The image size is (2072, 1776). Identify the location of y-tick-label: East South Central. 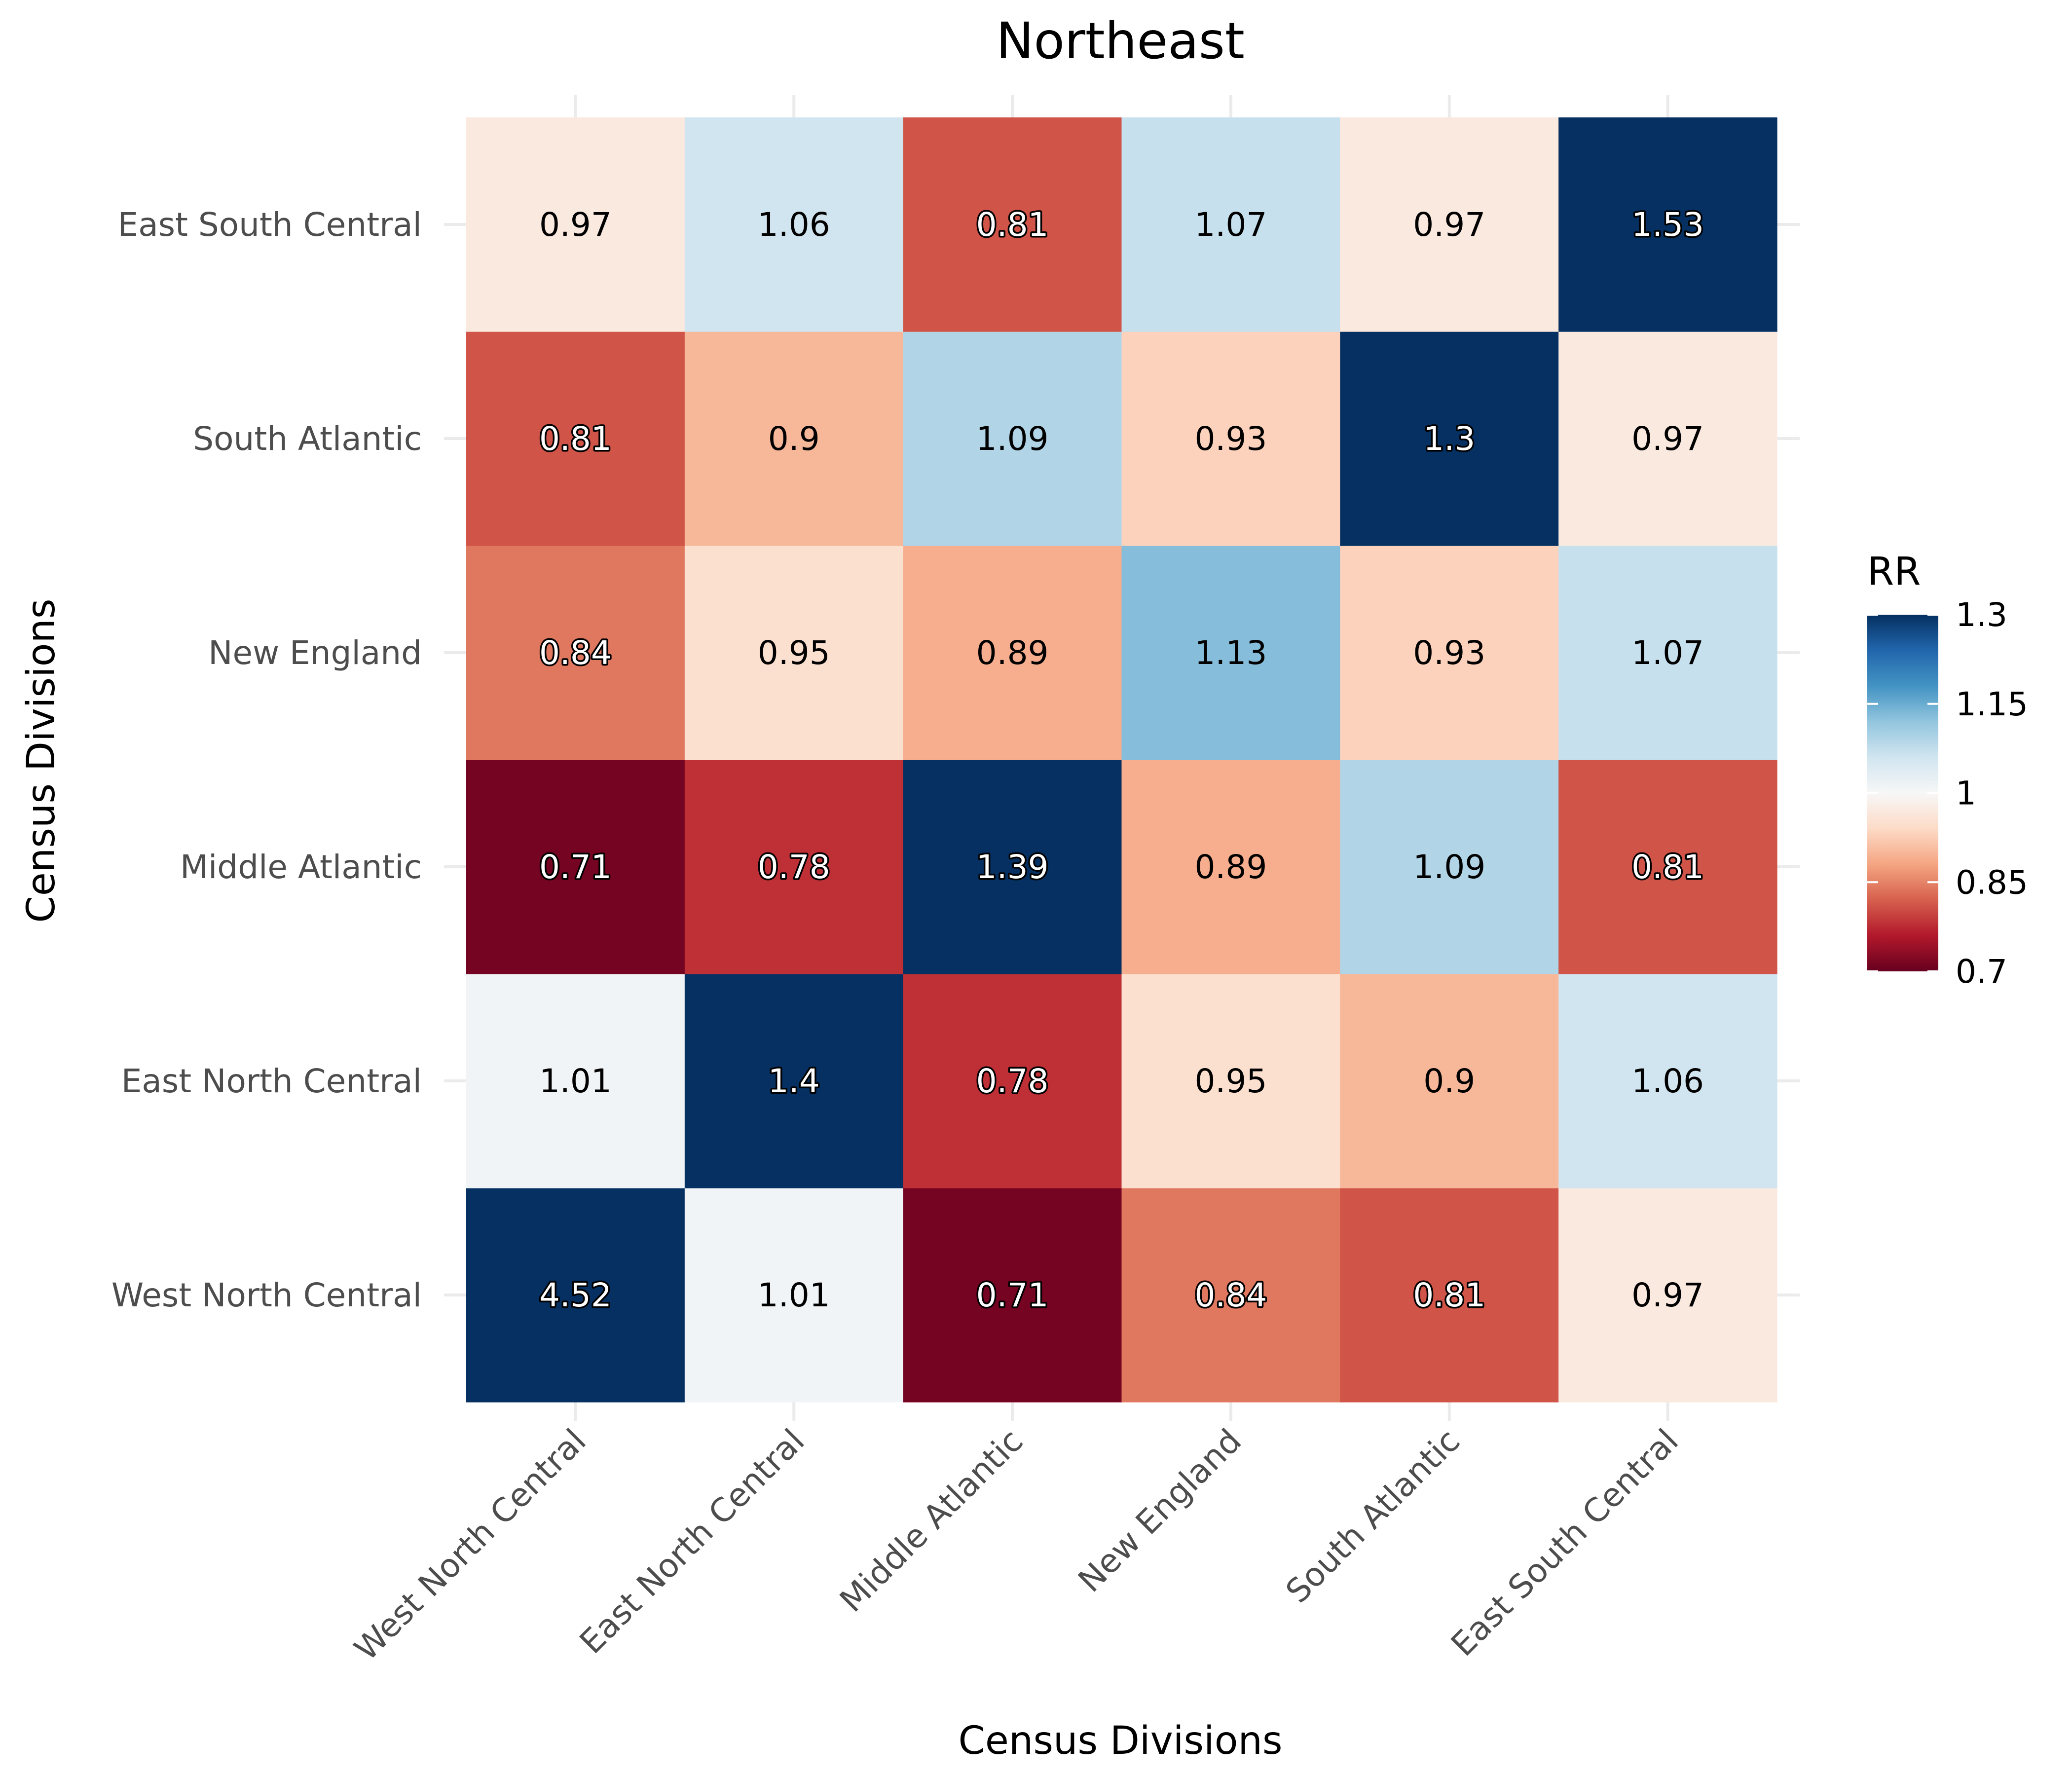
(270, 225).